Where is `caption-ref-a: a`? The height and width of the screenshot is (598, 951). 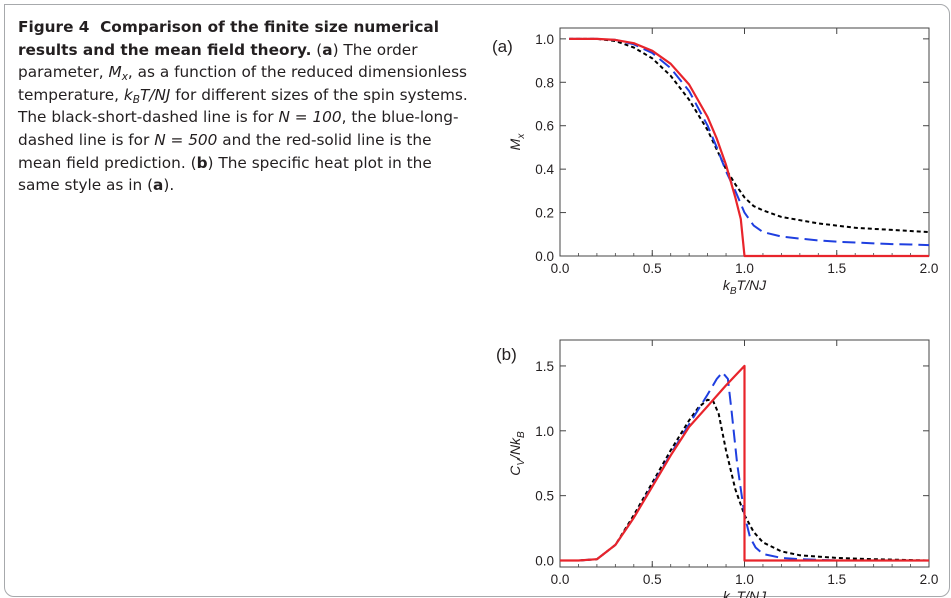
caption-ref-a: a is located at coordinates (158, 185).